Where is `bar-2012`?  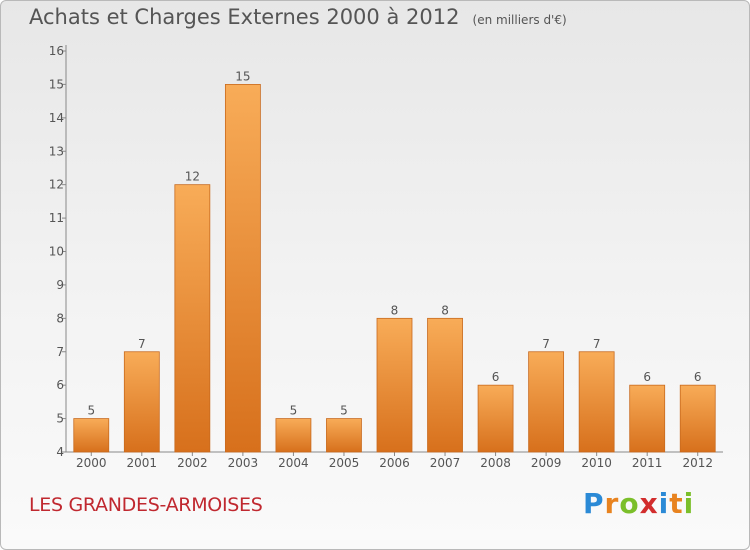
bar-2012 is located at coordinates (697, 418).